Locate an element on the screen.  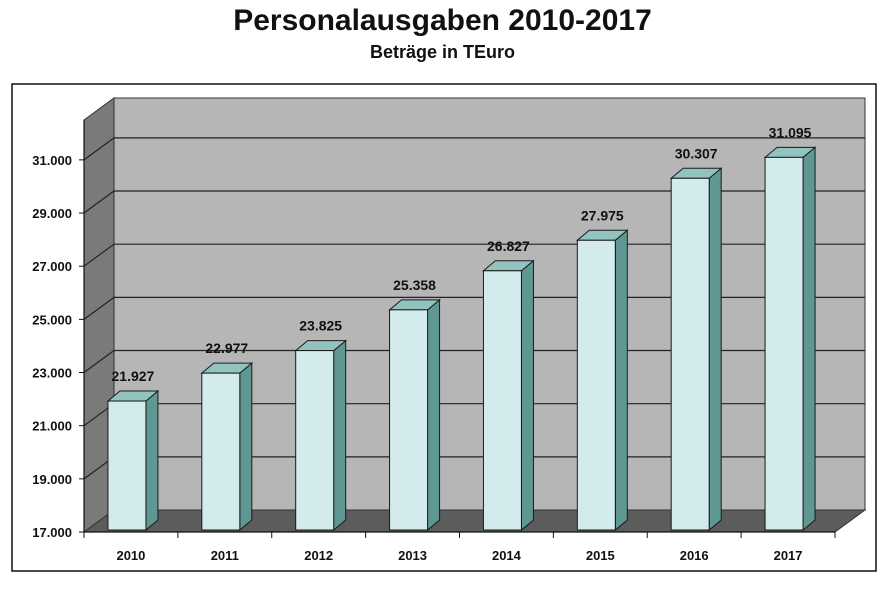
x-tick-label: 2012 is located at coordinates (318, 555).